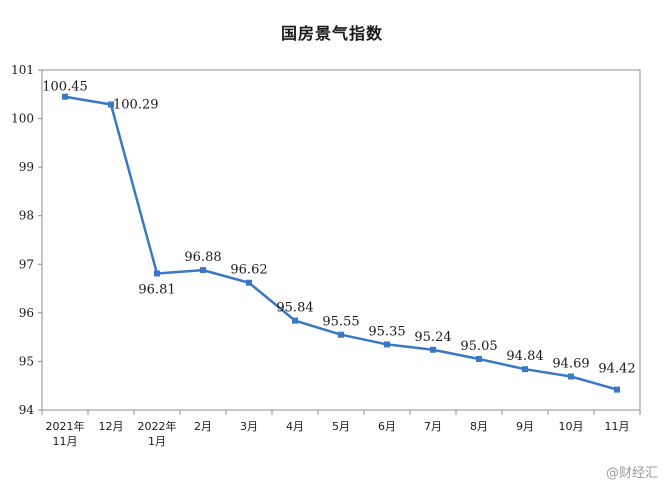  What do you see at coordinates (433, 426) in the screenshot?
I see `x-tick-label: 7月` at bounding box center [433, 426].